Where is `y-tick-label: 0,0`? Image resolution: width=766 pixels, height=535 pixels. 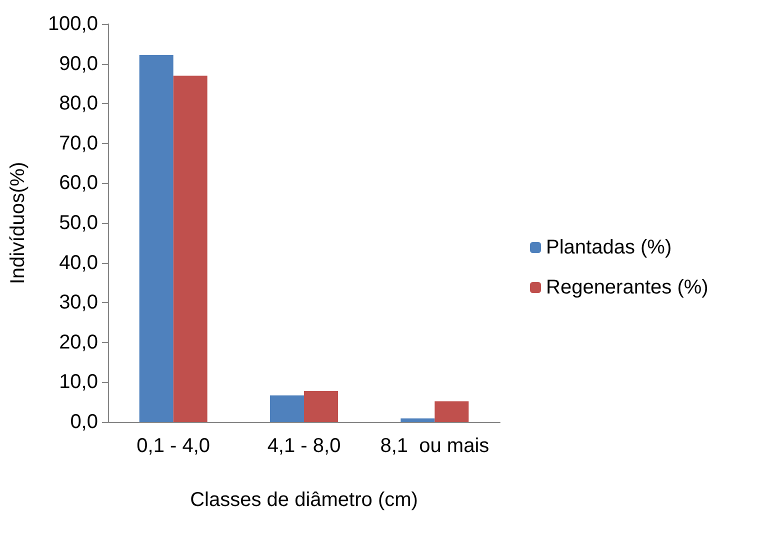
y-tick-label: 0,0 is located at coordinates (84, 422).